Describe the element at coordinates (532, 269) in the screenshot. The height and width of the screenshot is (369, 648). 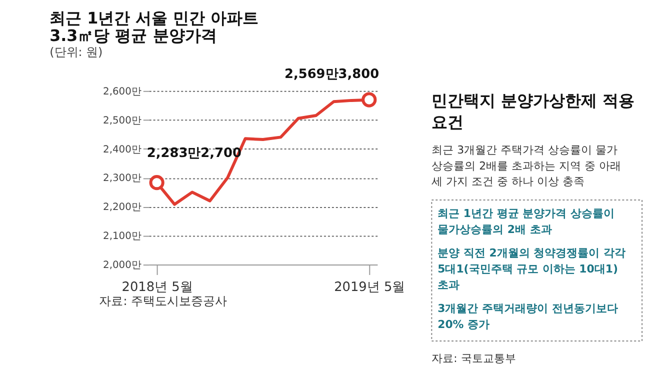
I see `text: 분양 직전 2개월의 청약경쟁률이 각각 5대1(국민주택 규모 이하는 10대1) 초과` at that location.